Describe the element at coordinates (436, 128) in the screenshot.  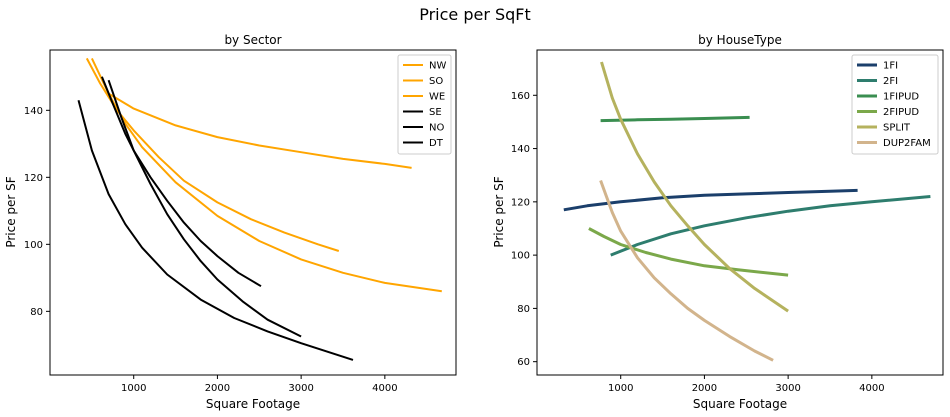
I see `legend-label-no: NO` at that location.